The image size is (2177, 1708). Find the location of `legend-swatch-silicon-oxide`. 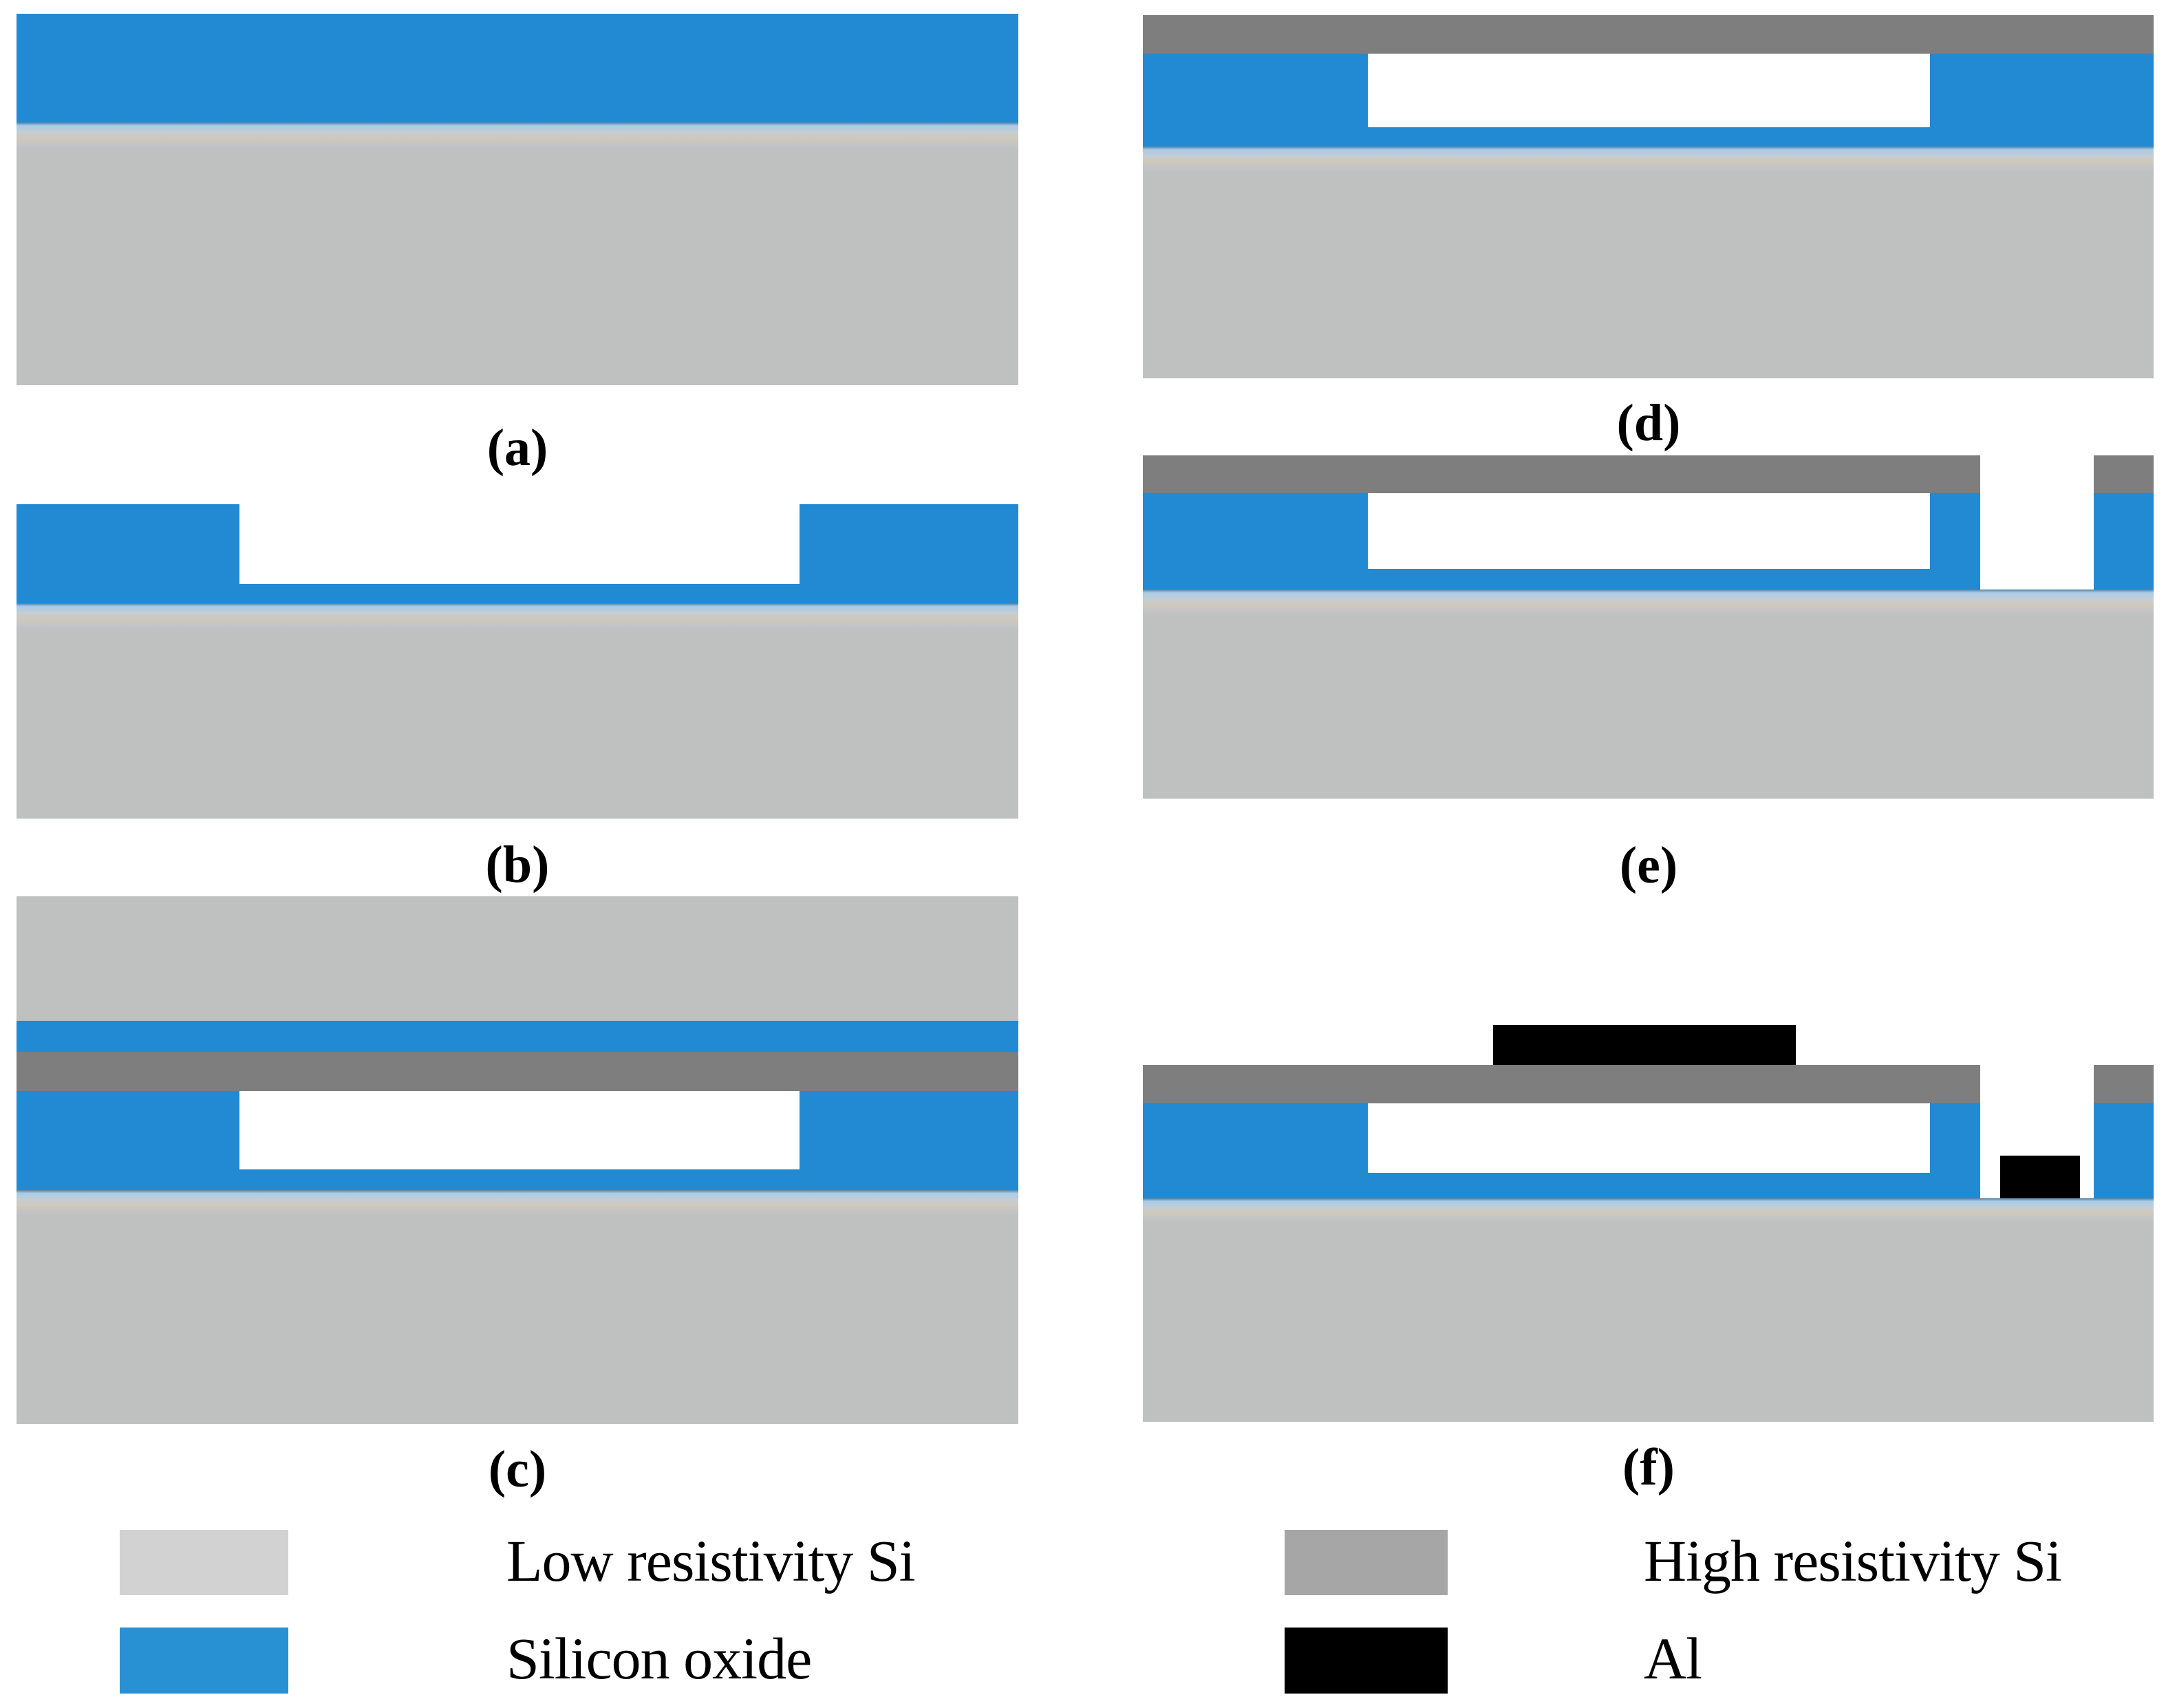

legend-swatch-silicon-oxide is located at coordinates (204, 1661).